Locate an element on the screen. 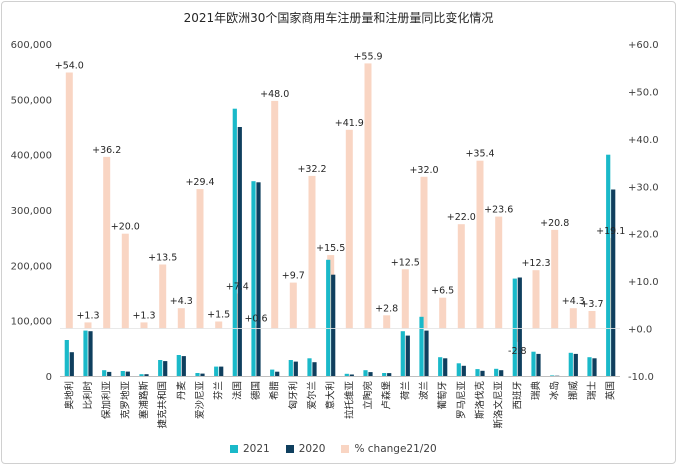 Image resolution: width=677 pixels, height=465 pixels. x-tick-label-23: 斯洛伐克 is located at coordinates (480, 400).